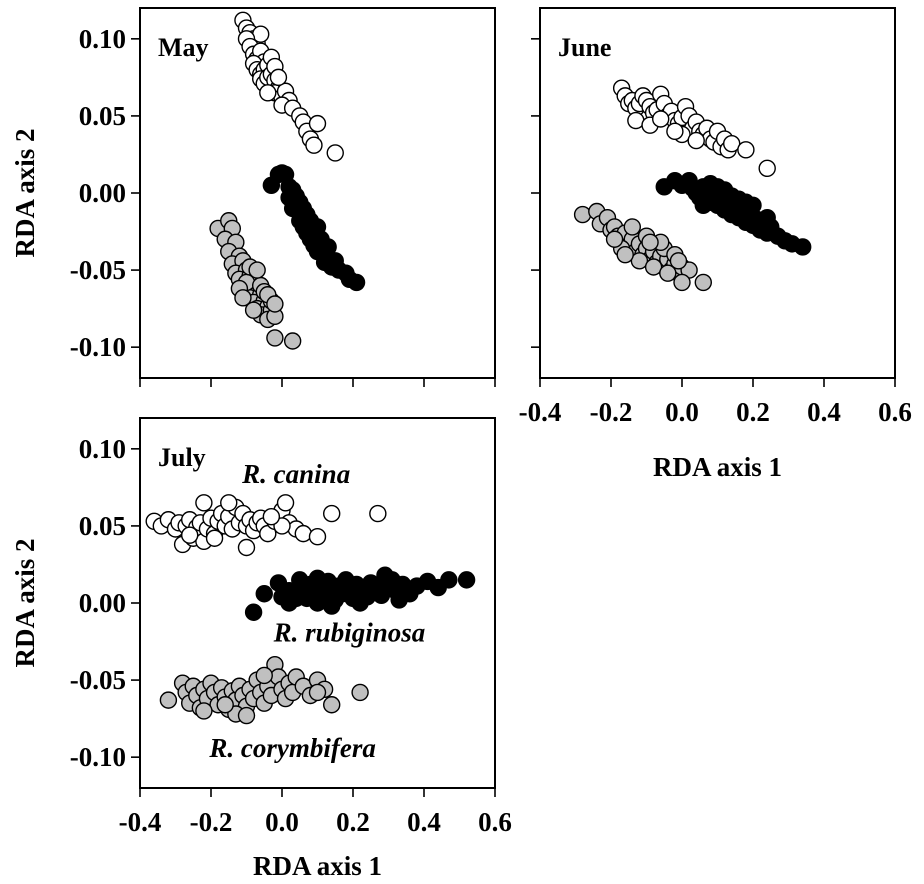  I want to click on panel-title: July, so click(182, 457).